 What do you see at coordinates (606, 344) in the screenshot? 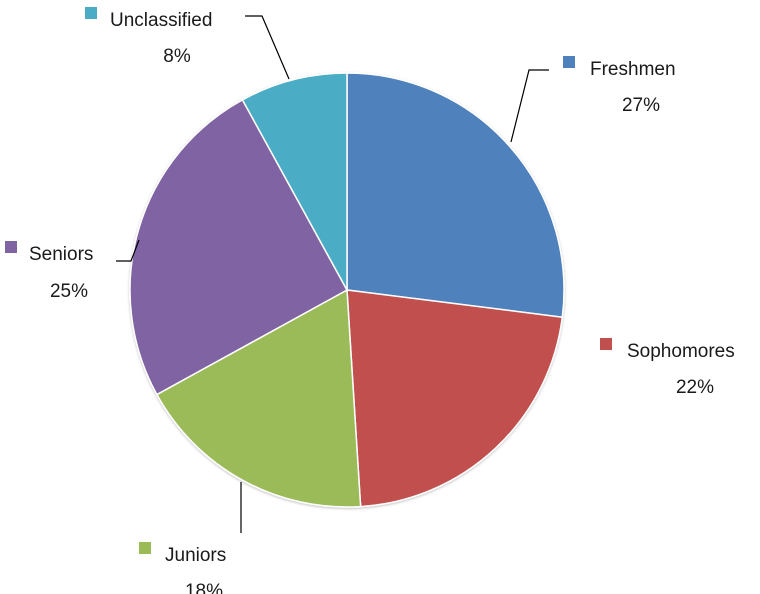
I see `label-marker-sophomores` at bounding box center [606, 344].